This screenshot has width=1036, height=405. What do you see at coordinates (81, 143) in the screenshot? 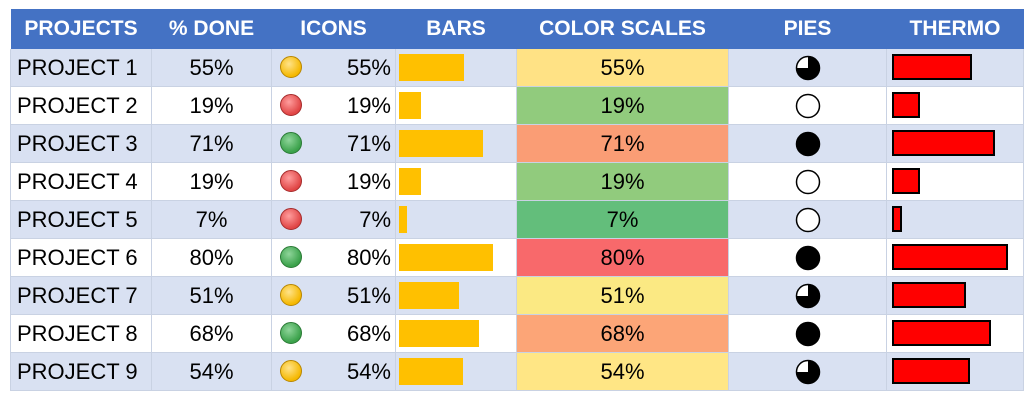
I see `project-name-cell: PROJECT 3` at bounding box center [81, 143].